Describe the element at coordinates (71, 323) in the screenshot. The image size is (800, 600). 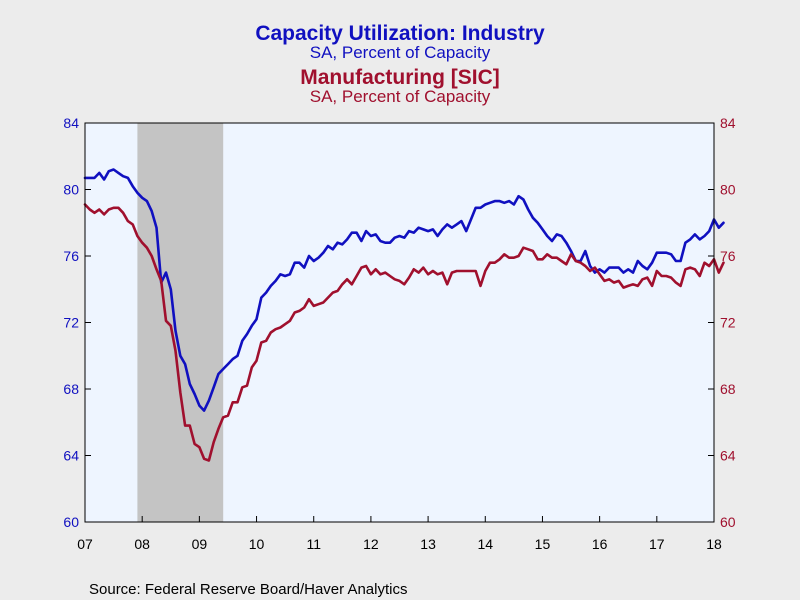
I see `y-left-tick-label: 72` at that location.